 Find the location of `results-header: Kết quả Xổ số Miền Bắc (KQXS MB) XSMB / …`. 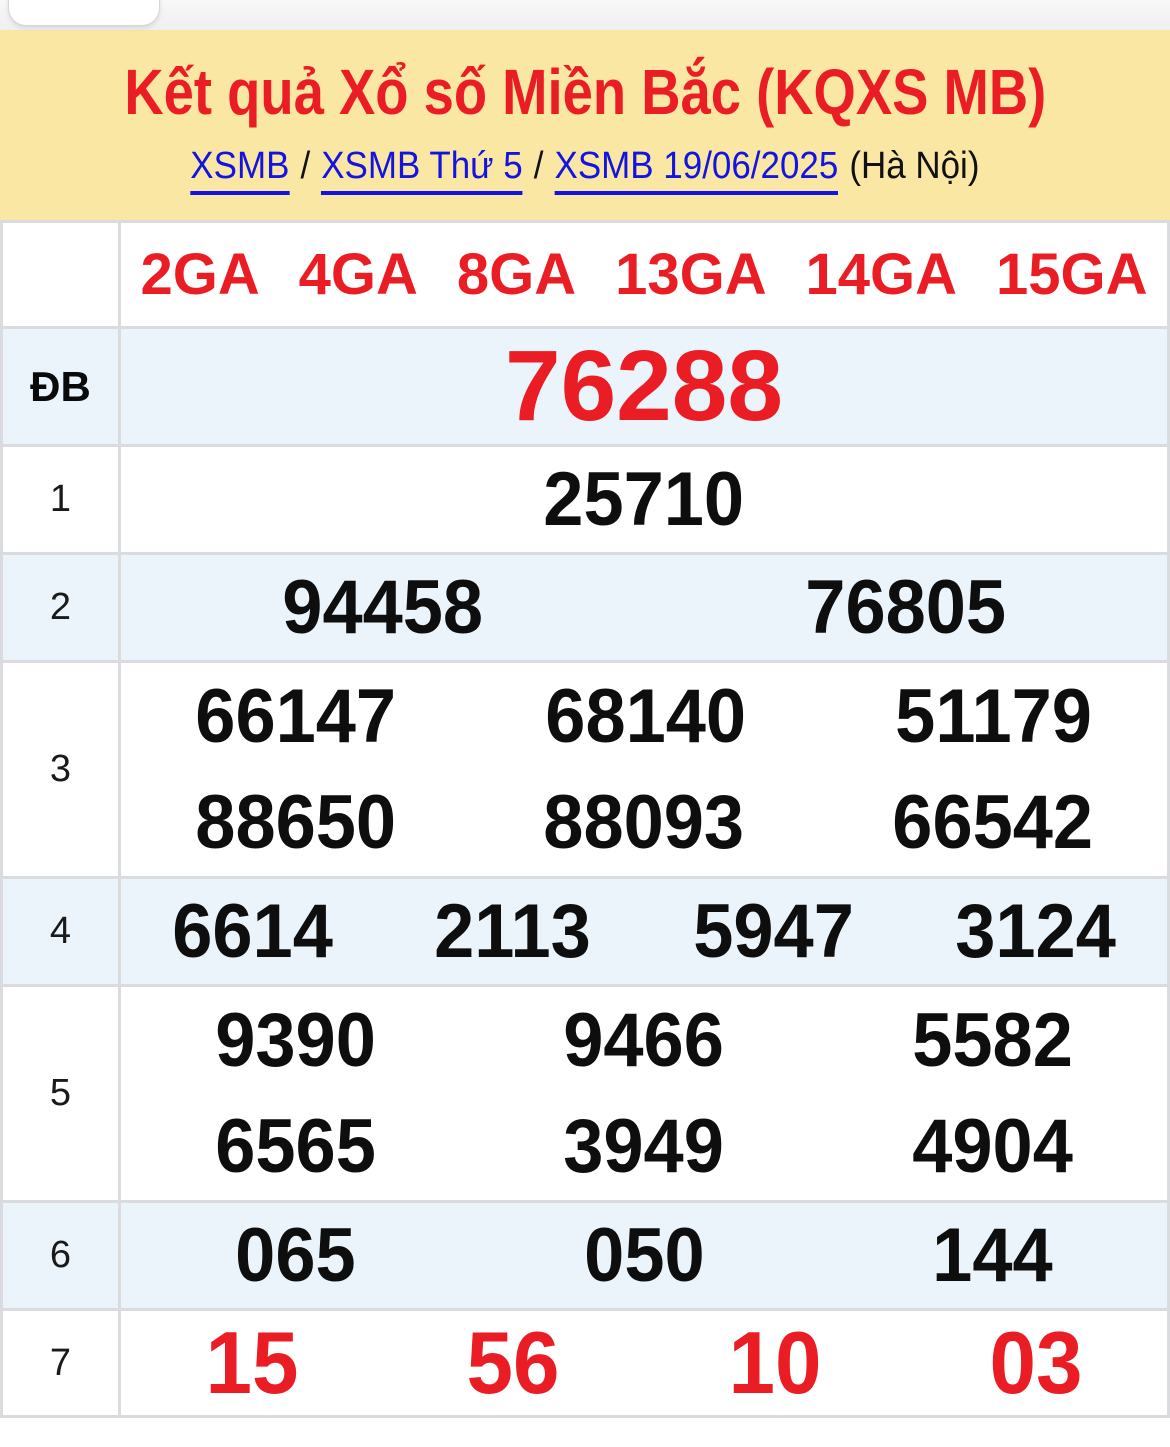

results-header: Kết quả Xổ số Miền Bắc (KQXS MB) XSMB / … is located at coordinates (585, 125).